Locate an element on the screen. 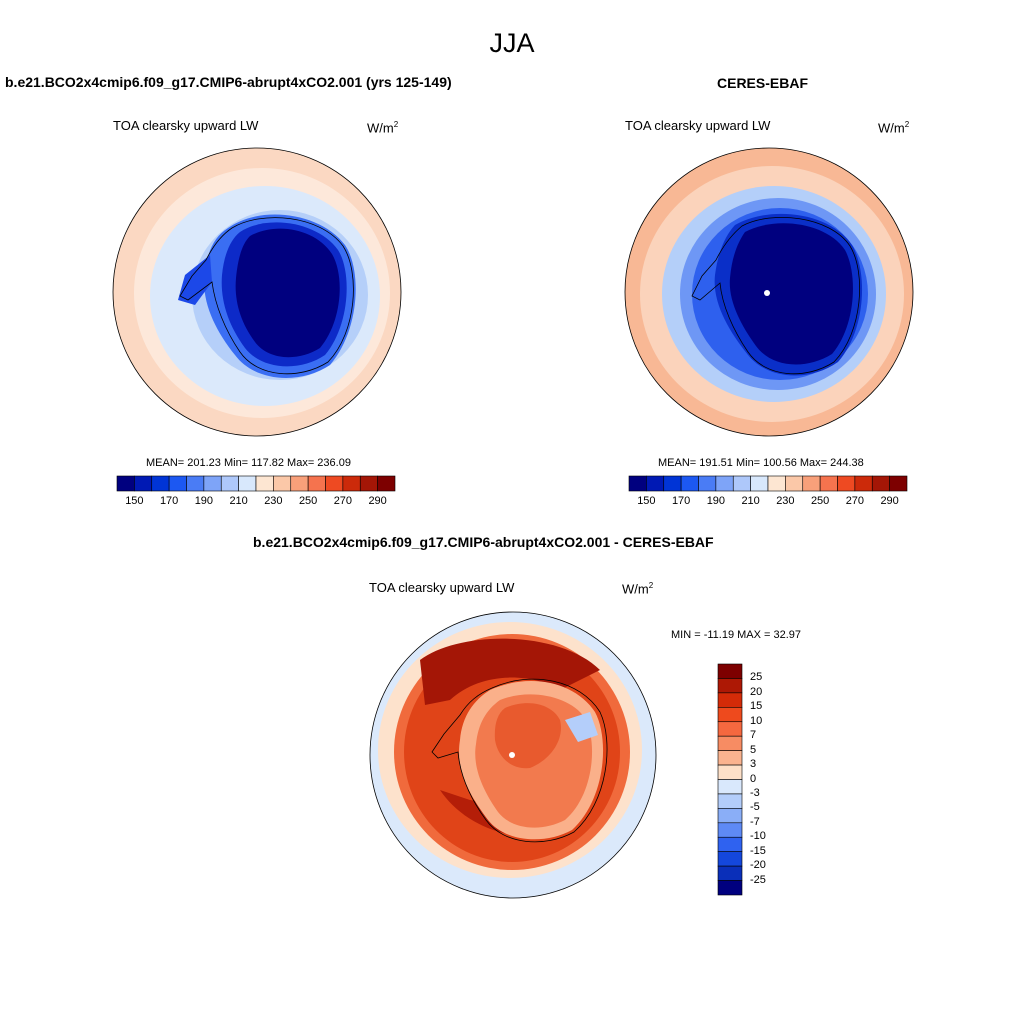 Image resolution: width=1024 pixels, height=1024 pixels. obs-colorbar-tick-label: 270 is located at coordinates (855, 501).